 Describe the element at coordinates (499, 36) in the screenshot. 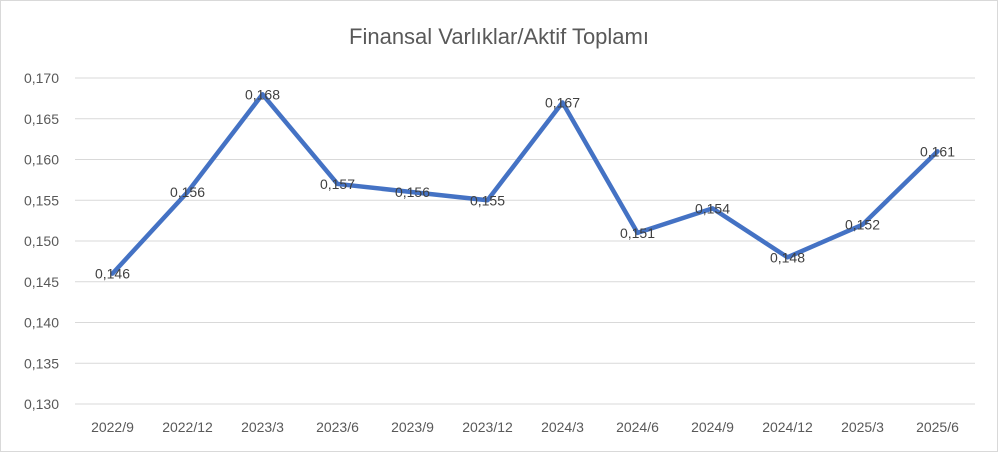

I see `chart-title: Finansal Varlıklar/Aktif Toplamı` at that location.